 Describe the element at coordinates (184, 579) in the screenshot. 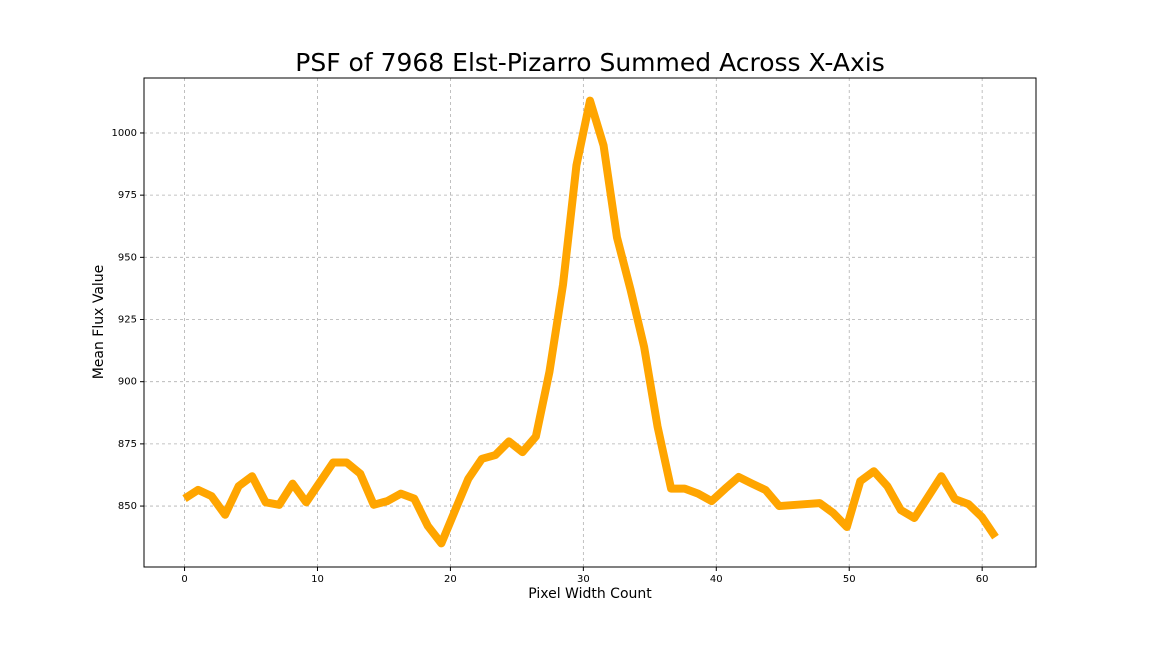

I see `x-tick-label: 0` at that location.